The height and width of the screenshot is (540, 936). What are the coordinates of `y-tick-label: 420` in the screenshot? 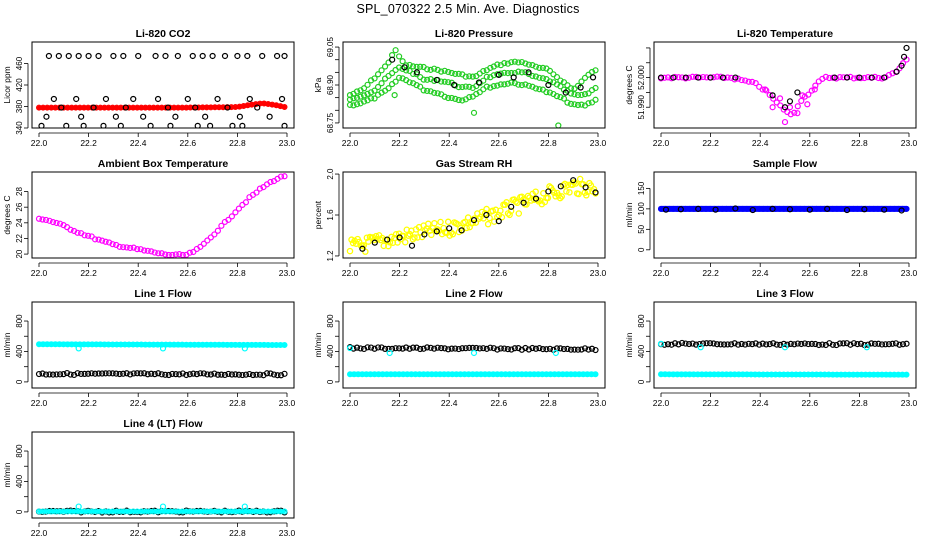 It's located at (19, 85).